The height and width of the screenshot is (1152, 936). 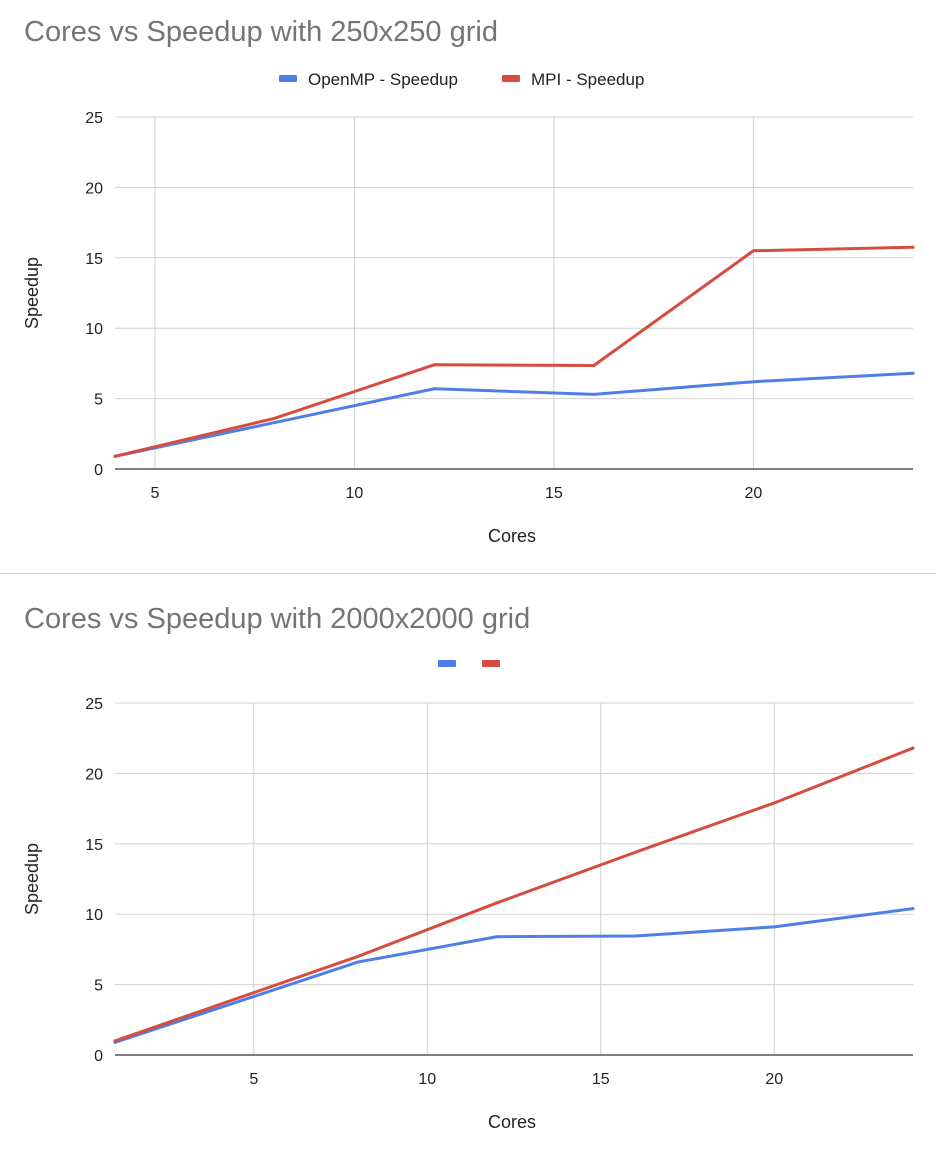 I want to click on legend-label: OpenMP - Speedup, so click(x=383, y=79).